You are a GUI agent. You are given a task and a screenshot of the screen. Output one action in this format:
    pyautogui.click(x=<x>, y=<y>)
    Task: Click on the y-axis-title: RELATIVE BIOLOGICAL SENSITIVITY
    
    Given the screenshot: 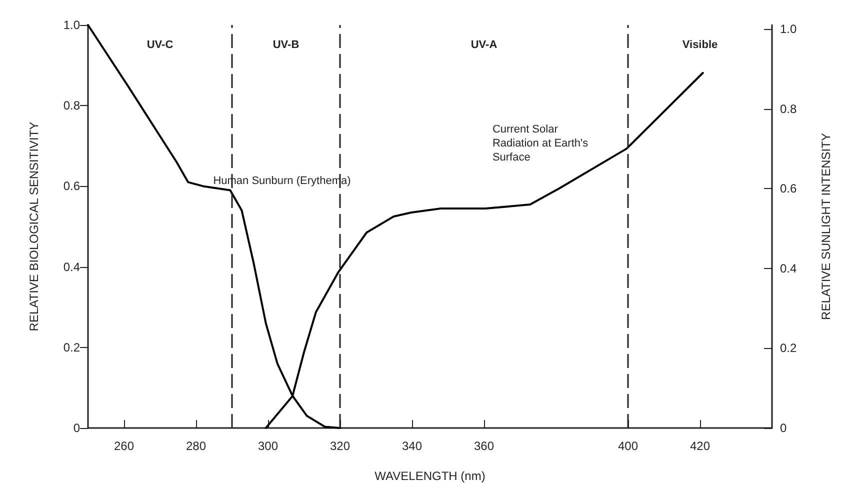 What is the action you would take?
    pyautogui.click(x=34, y=227)
    